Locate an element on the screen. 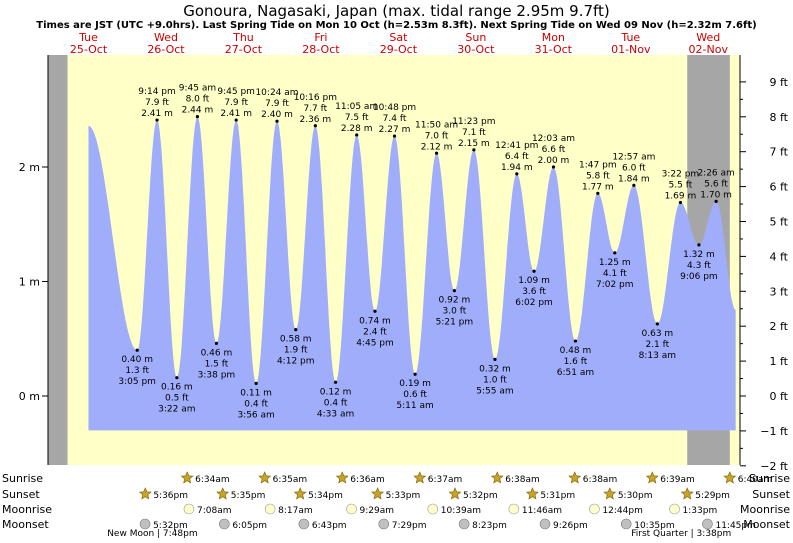 The image size is (793, 543). tide-height-ft-label: 0.4 ft is located at coordinates (256, 404).